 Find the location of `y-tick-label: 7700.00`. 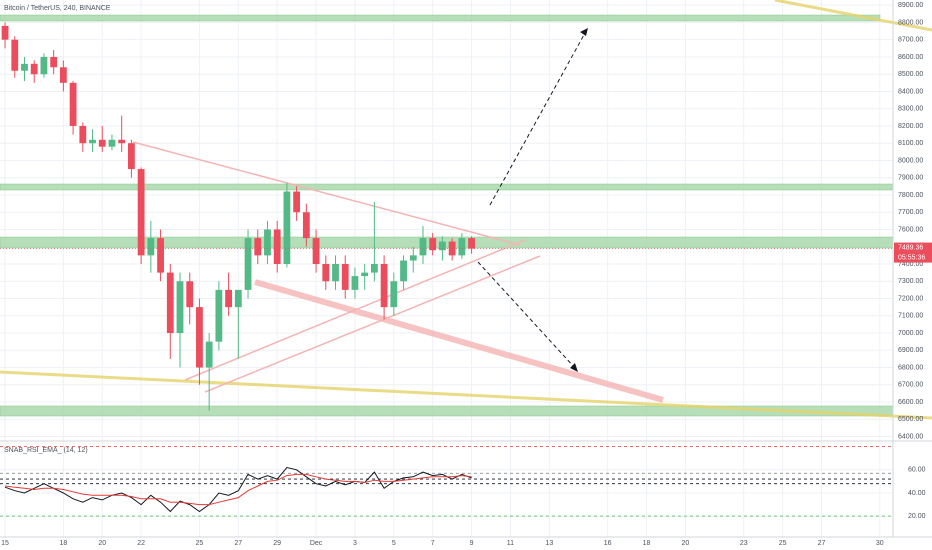

y-tick-label: 7700.00 is located at coordinates (910, 212).